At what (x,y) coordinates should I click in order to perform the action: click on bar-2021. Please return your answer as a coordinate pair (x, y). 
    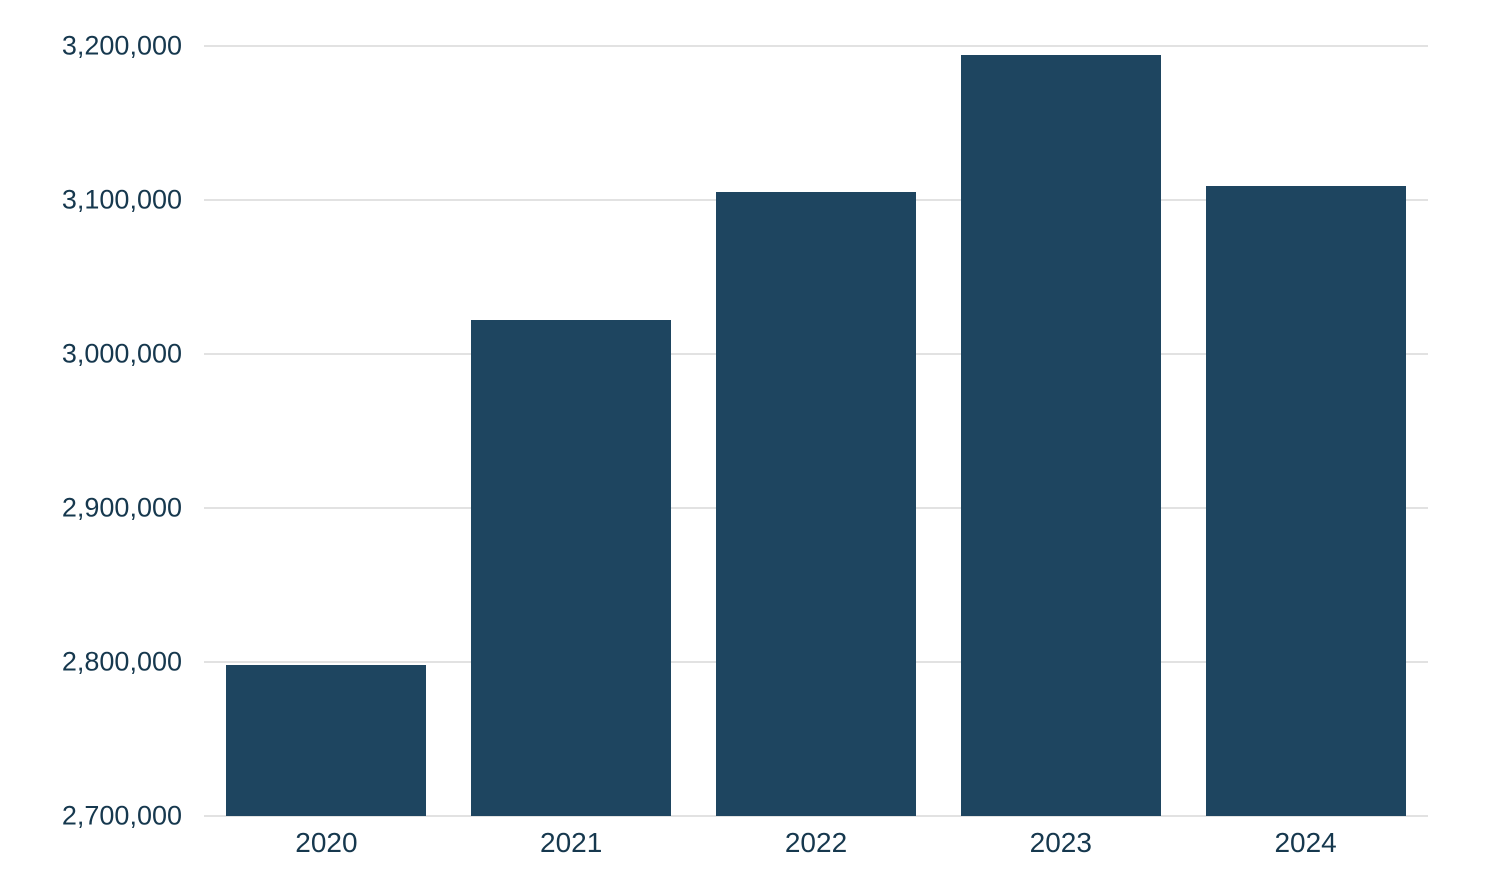
    Looking at the image, I should click on (571, 568).